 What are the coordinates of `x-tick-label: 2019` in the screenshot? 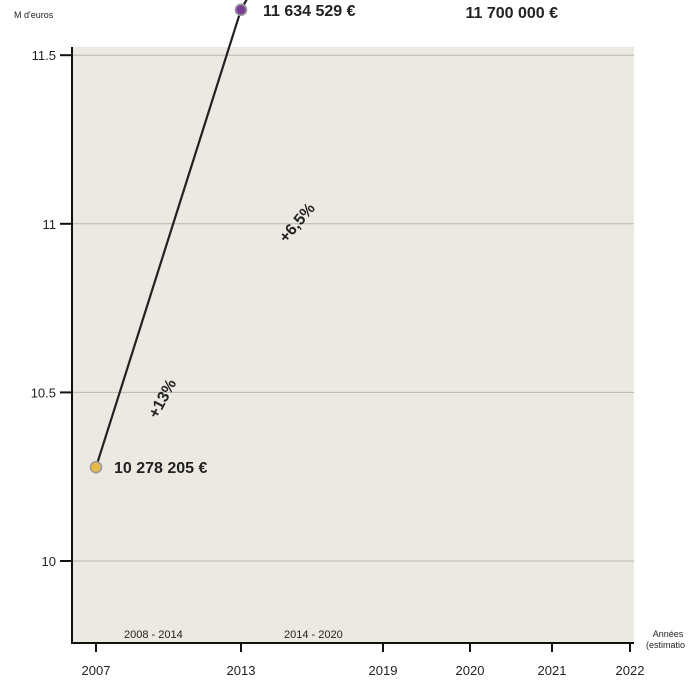 It's located at (383, 670).